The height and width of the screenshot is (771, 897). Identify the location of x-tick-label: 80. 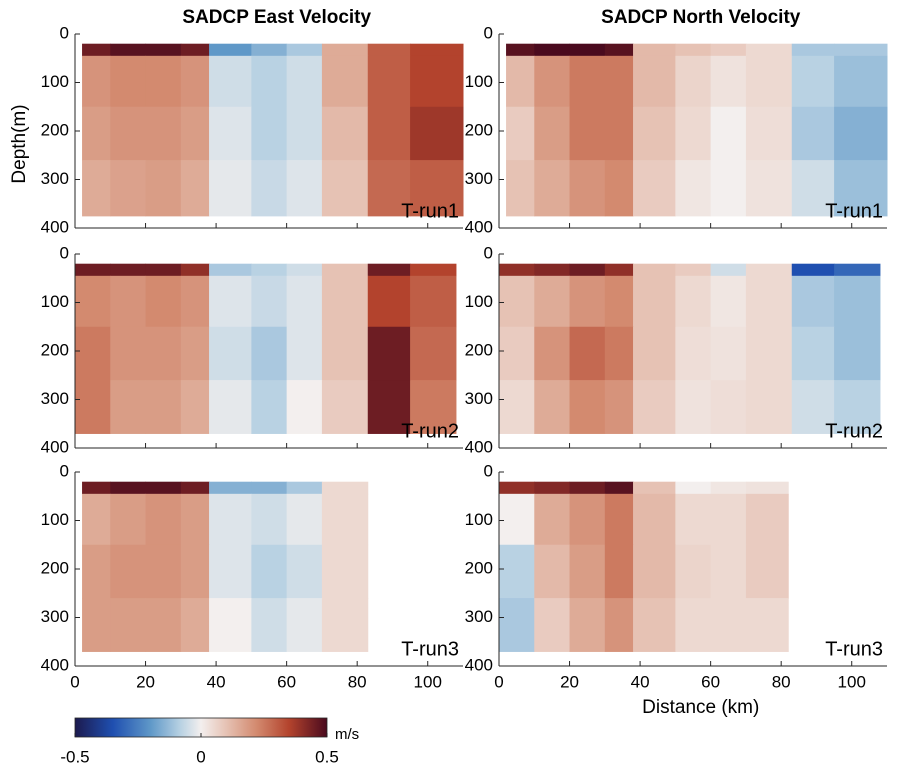
(781, 681).